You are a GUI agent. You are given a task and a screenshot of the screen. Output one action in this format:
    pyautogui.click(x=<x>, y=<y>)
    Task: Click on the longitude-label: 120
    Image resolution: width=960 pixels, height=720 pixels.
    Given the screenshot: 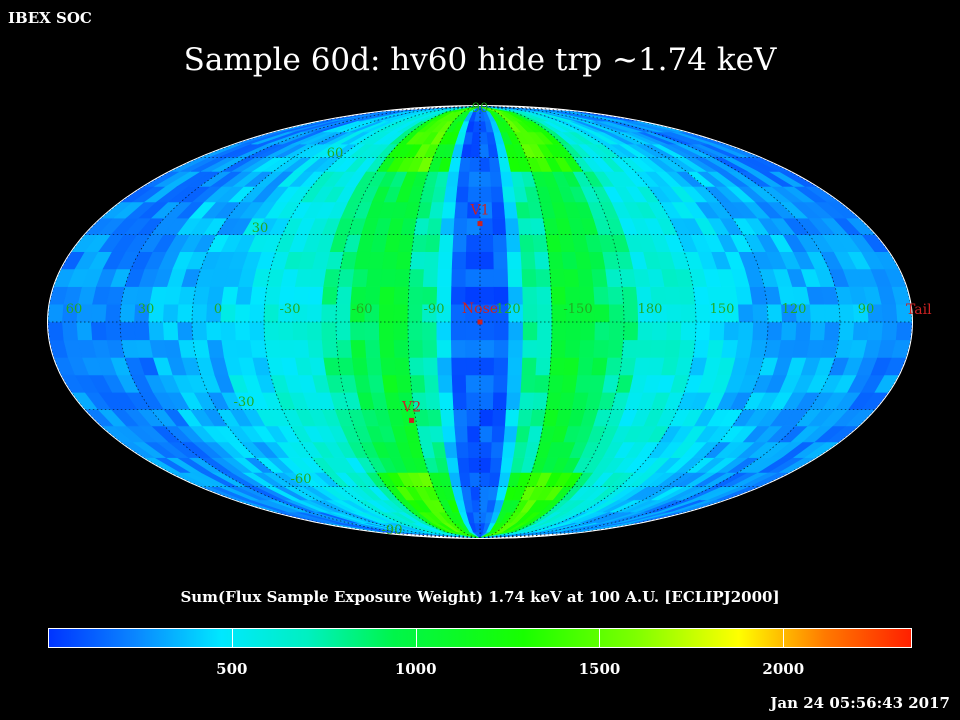 What is the action you would take?
    pyautogui.click(x=794, y=309)
    